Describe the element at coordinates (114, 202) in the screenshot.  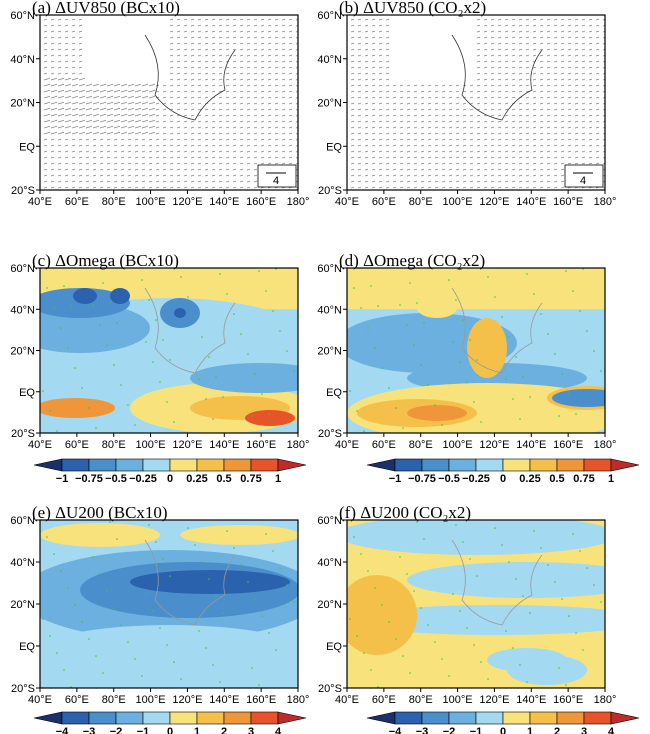
I see `lon-tick-label: 80°E` at that location.